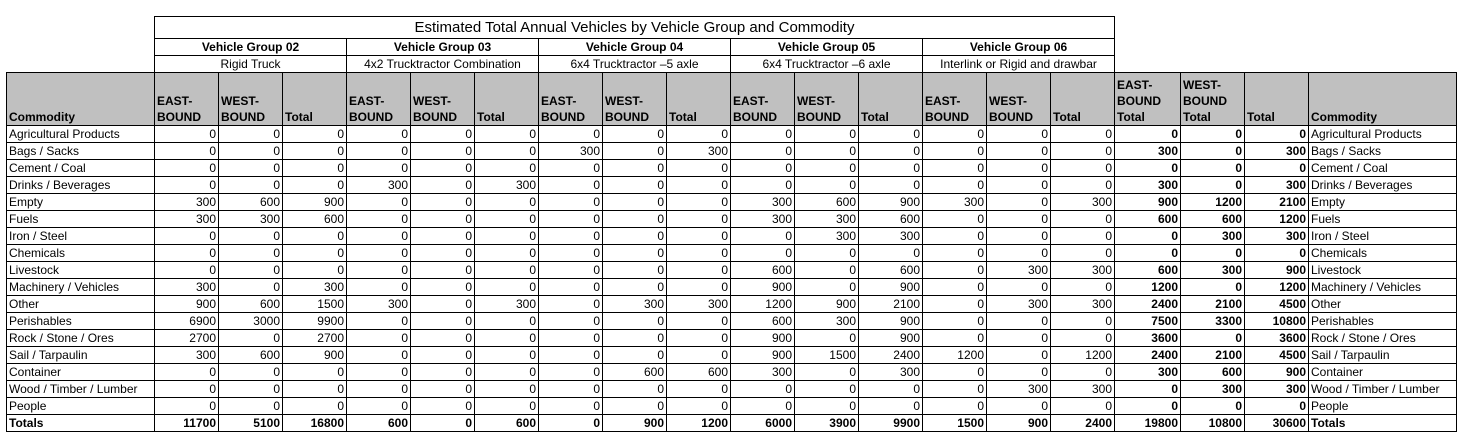  Describe the element at coordinates (1382, 185) in the screenshot. I see `commodity-cell-right: Drinks / Beverages` at that location.